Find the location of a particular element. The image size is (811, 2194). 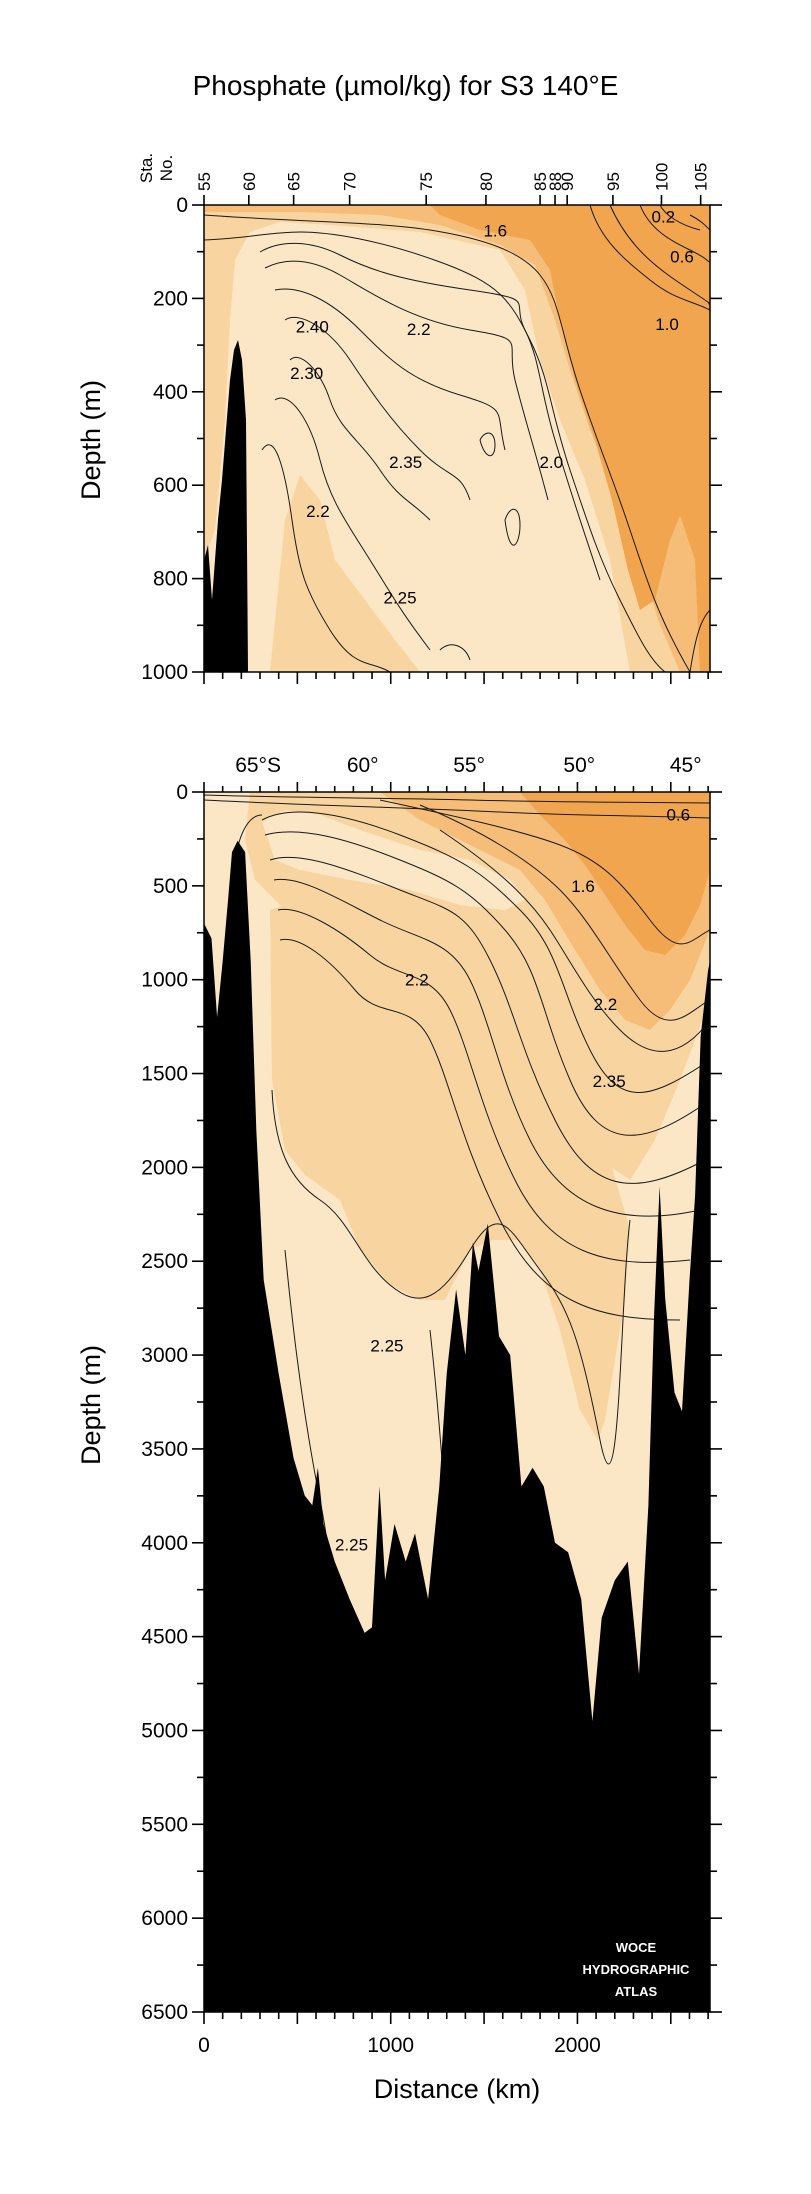

lower-y-axis-label: Depth (m) is located at coordinates (91, 1405).